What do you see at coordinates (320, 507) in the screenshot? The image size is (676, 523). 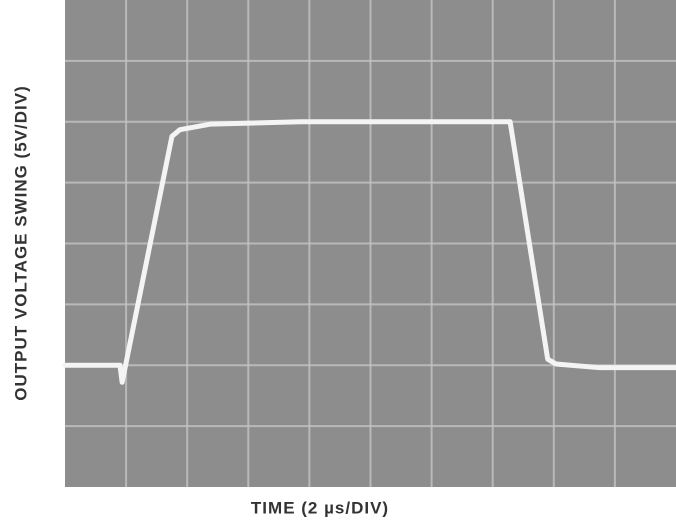 I see `x-axis-label: TIME (2 µs/DIV)` at bounding box center [320, 507].